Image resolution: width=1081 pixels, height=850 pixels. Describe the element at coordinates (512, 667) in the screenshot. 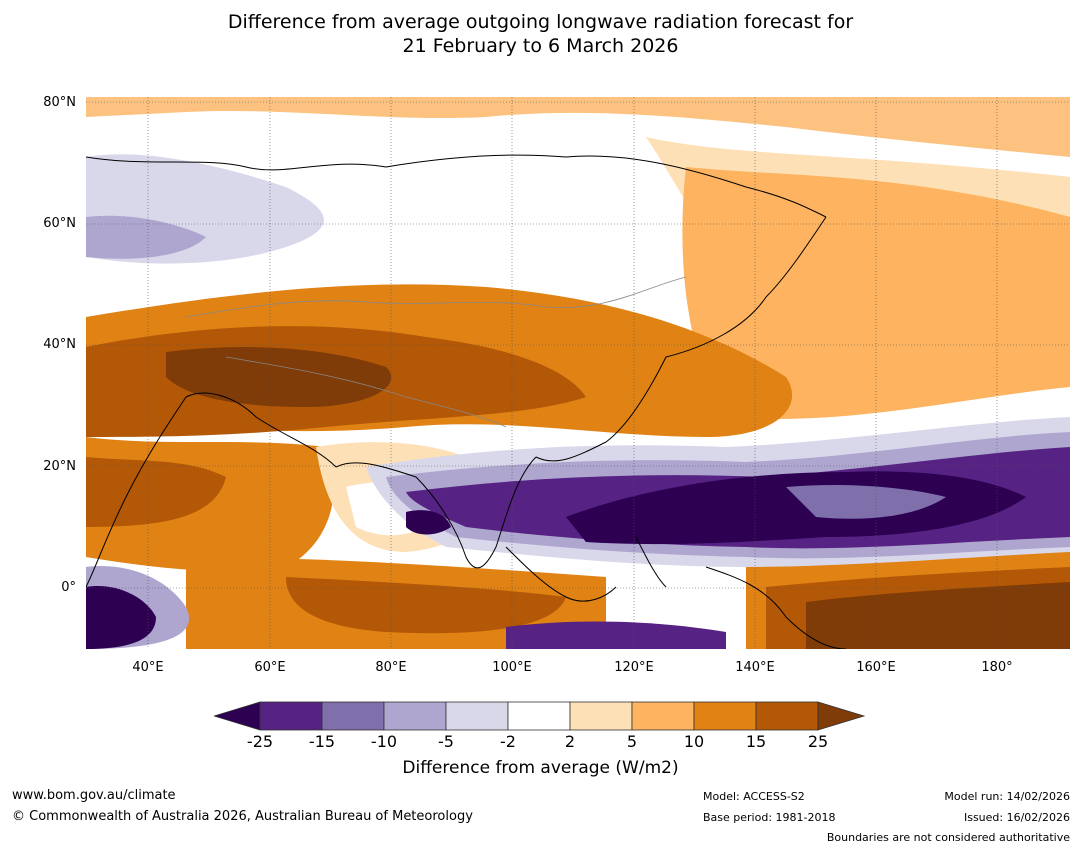

I see `lon-label-100e: 100°E` at that location.